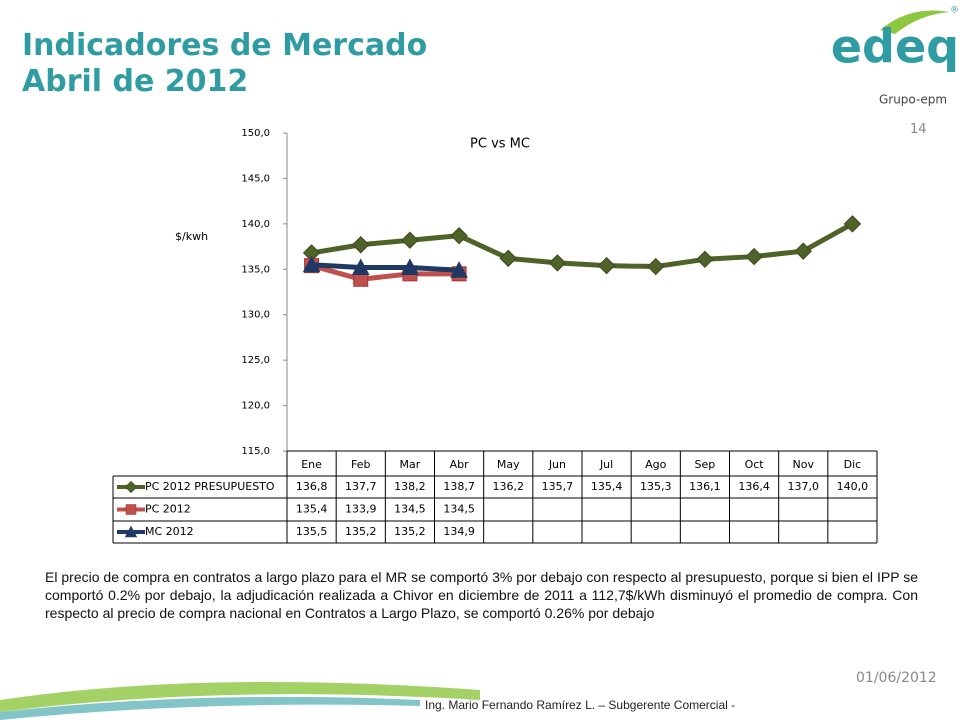 This screenshot has height=720, width=960. I want to click on y-tick-label: 130,0, so click(255, 315).